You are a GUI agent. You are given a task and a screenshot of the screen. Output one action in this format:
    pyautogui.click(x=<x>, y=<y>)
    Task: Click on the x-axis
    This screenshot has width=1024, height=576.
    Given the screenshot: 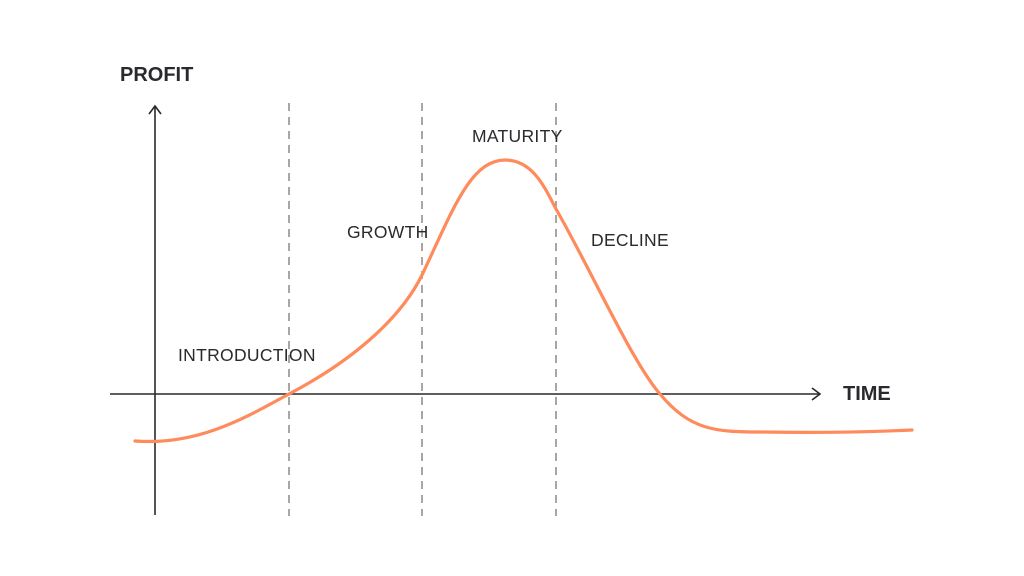 What is the action you would take?
    pyautogui.click(x=466, y=394)
    